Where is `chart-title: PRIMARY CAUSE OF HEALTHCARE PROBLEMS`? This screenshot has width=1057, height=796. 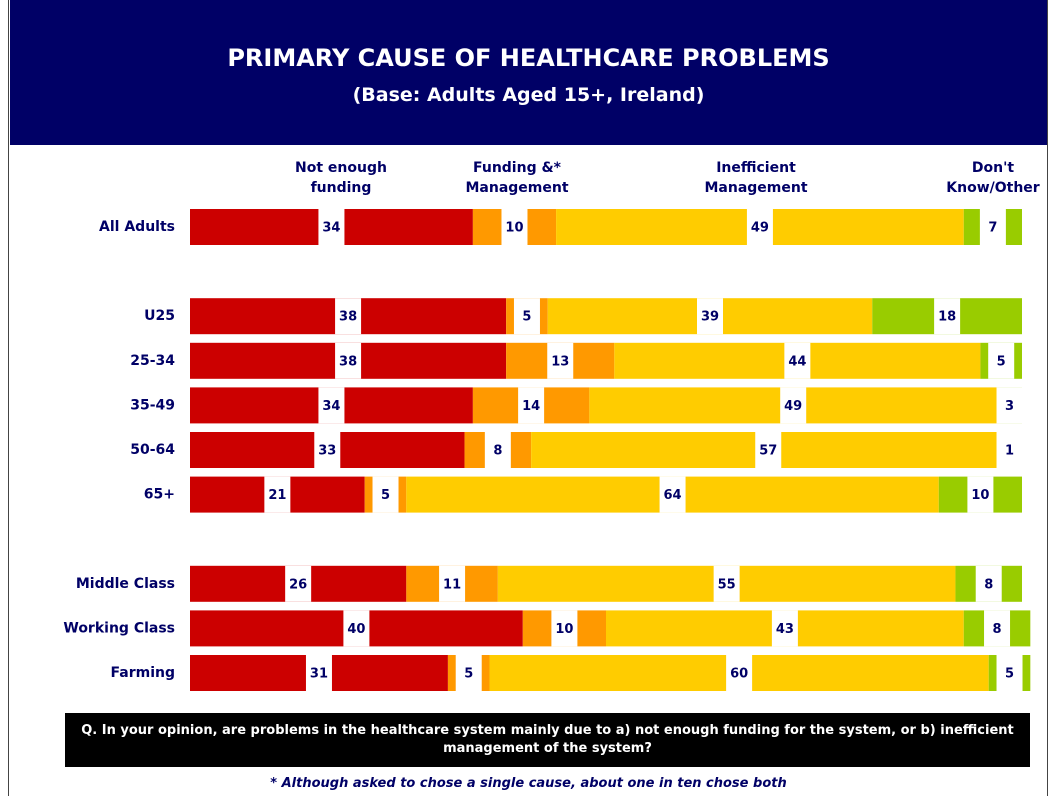
chart-title: PRIMARY CAUSE OF HEALTHCARE PROBLEMS is located at coordinates (528, 58).